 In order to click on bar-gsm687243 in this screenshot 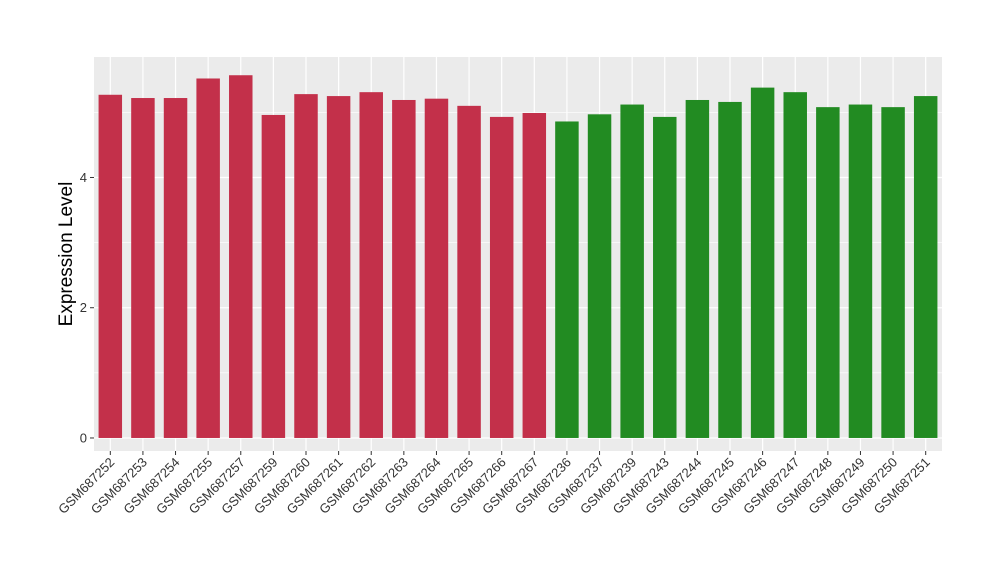, I will do `click(665, 277)`.